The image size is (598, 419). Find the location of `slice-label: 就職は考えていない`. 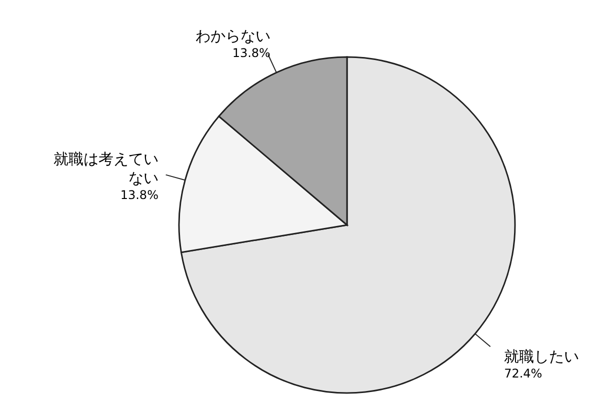

slice-label: 就職は考えていない is located at coordinates (105, 169).